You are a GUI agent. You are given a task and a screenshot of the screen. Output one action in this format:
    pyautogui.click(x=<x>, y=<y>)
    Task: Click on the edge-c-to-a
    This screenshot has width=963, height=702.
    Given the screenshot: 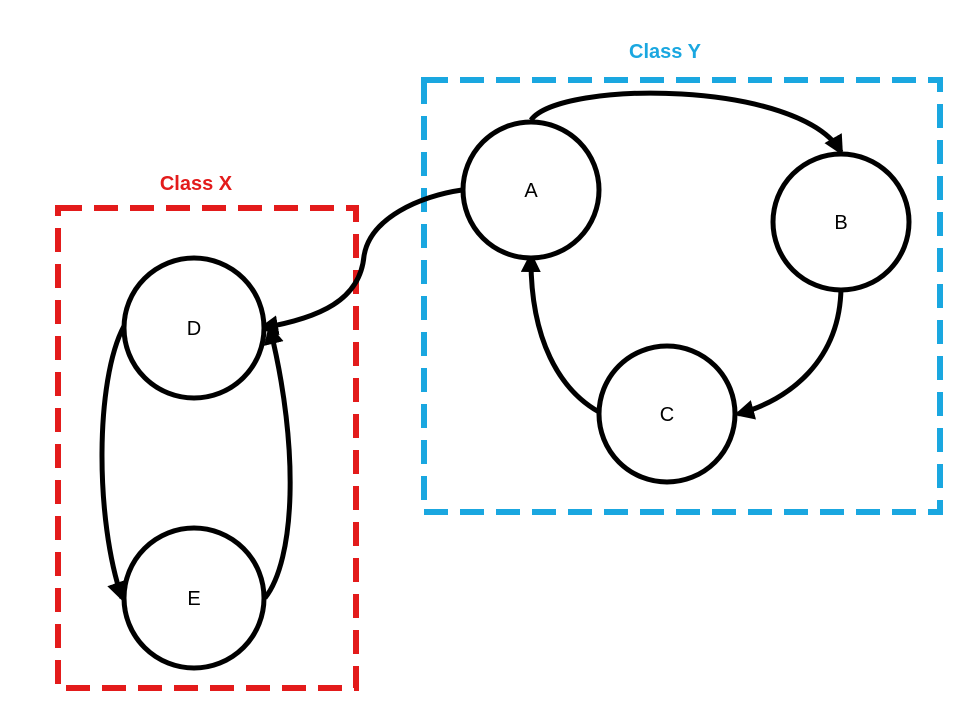 What is the action you would take?
    pyautogui.click(x=560, y=333)
    